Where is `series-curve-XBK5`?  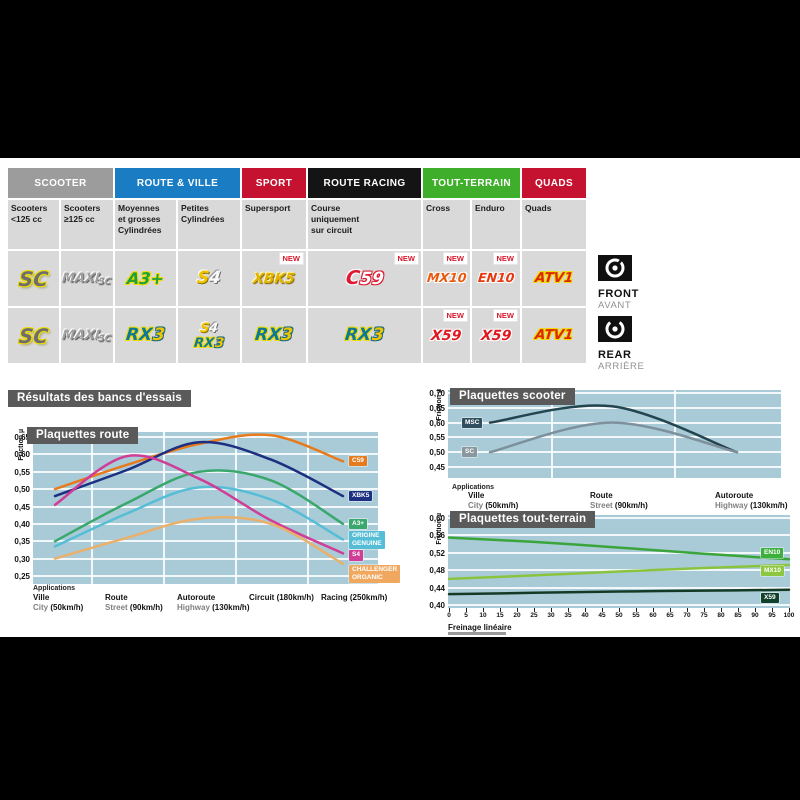
series-curve-XBK5 is located at coordinates (199, 469).